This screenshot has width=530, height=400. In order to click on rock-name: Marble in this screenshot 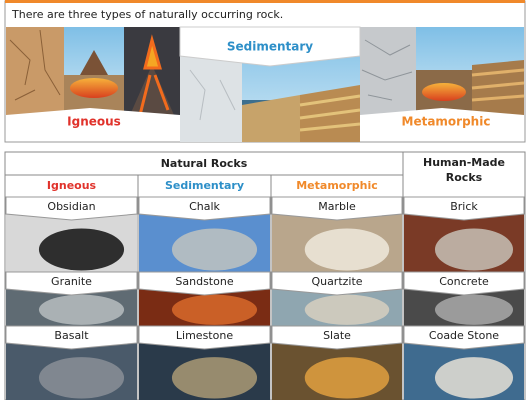, I will do `click(337, 206)`.